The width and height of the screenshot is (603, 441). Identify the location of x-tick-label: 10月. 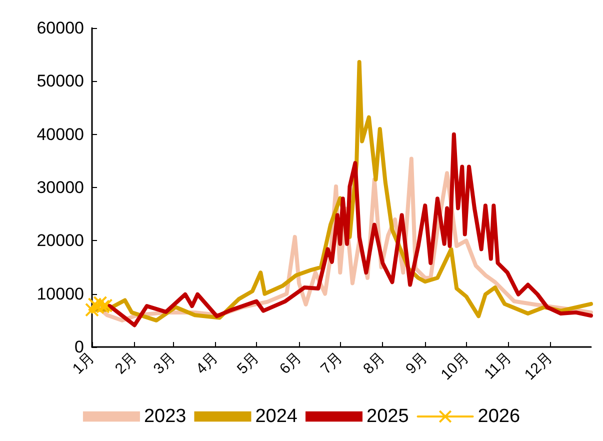
(455, 366).